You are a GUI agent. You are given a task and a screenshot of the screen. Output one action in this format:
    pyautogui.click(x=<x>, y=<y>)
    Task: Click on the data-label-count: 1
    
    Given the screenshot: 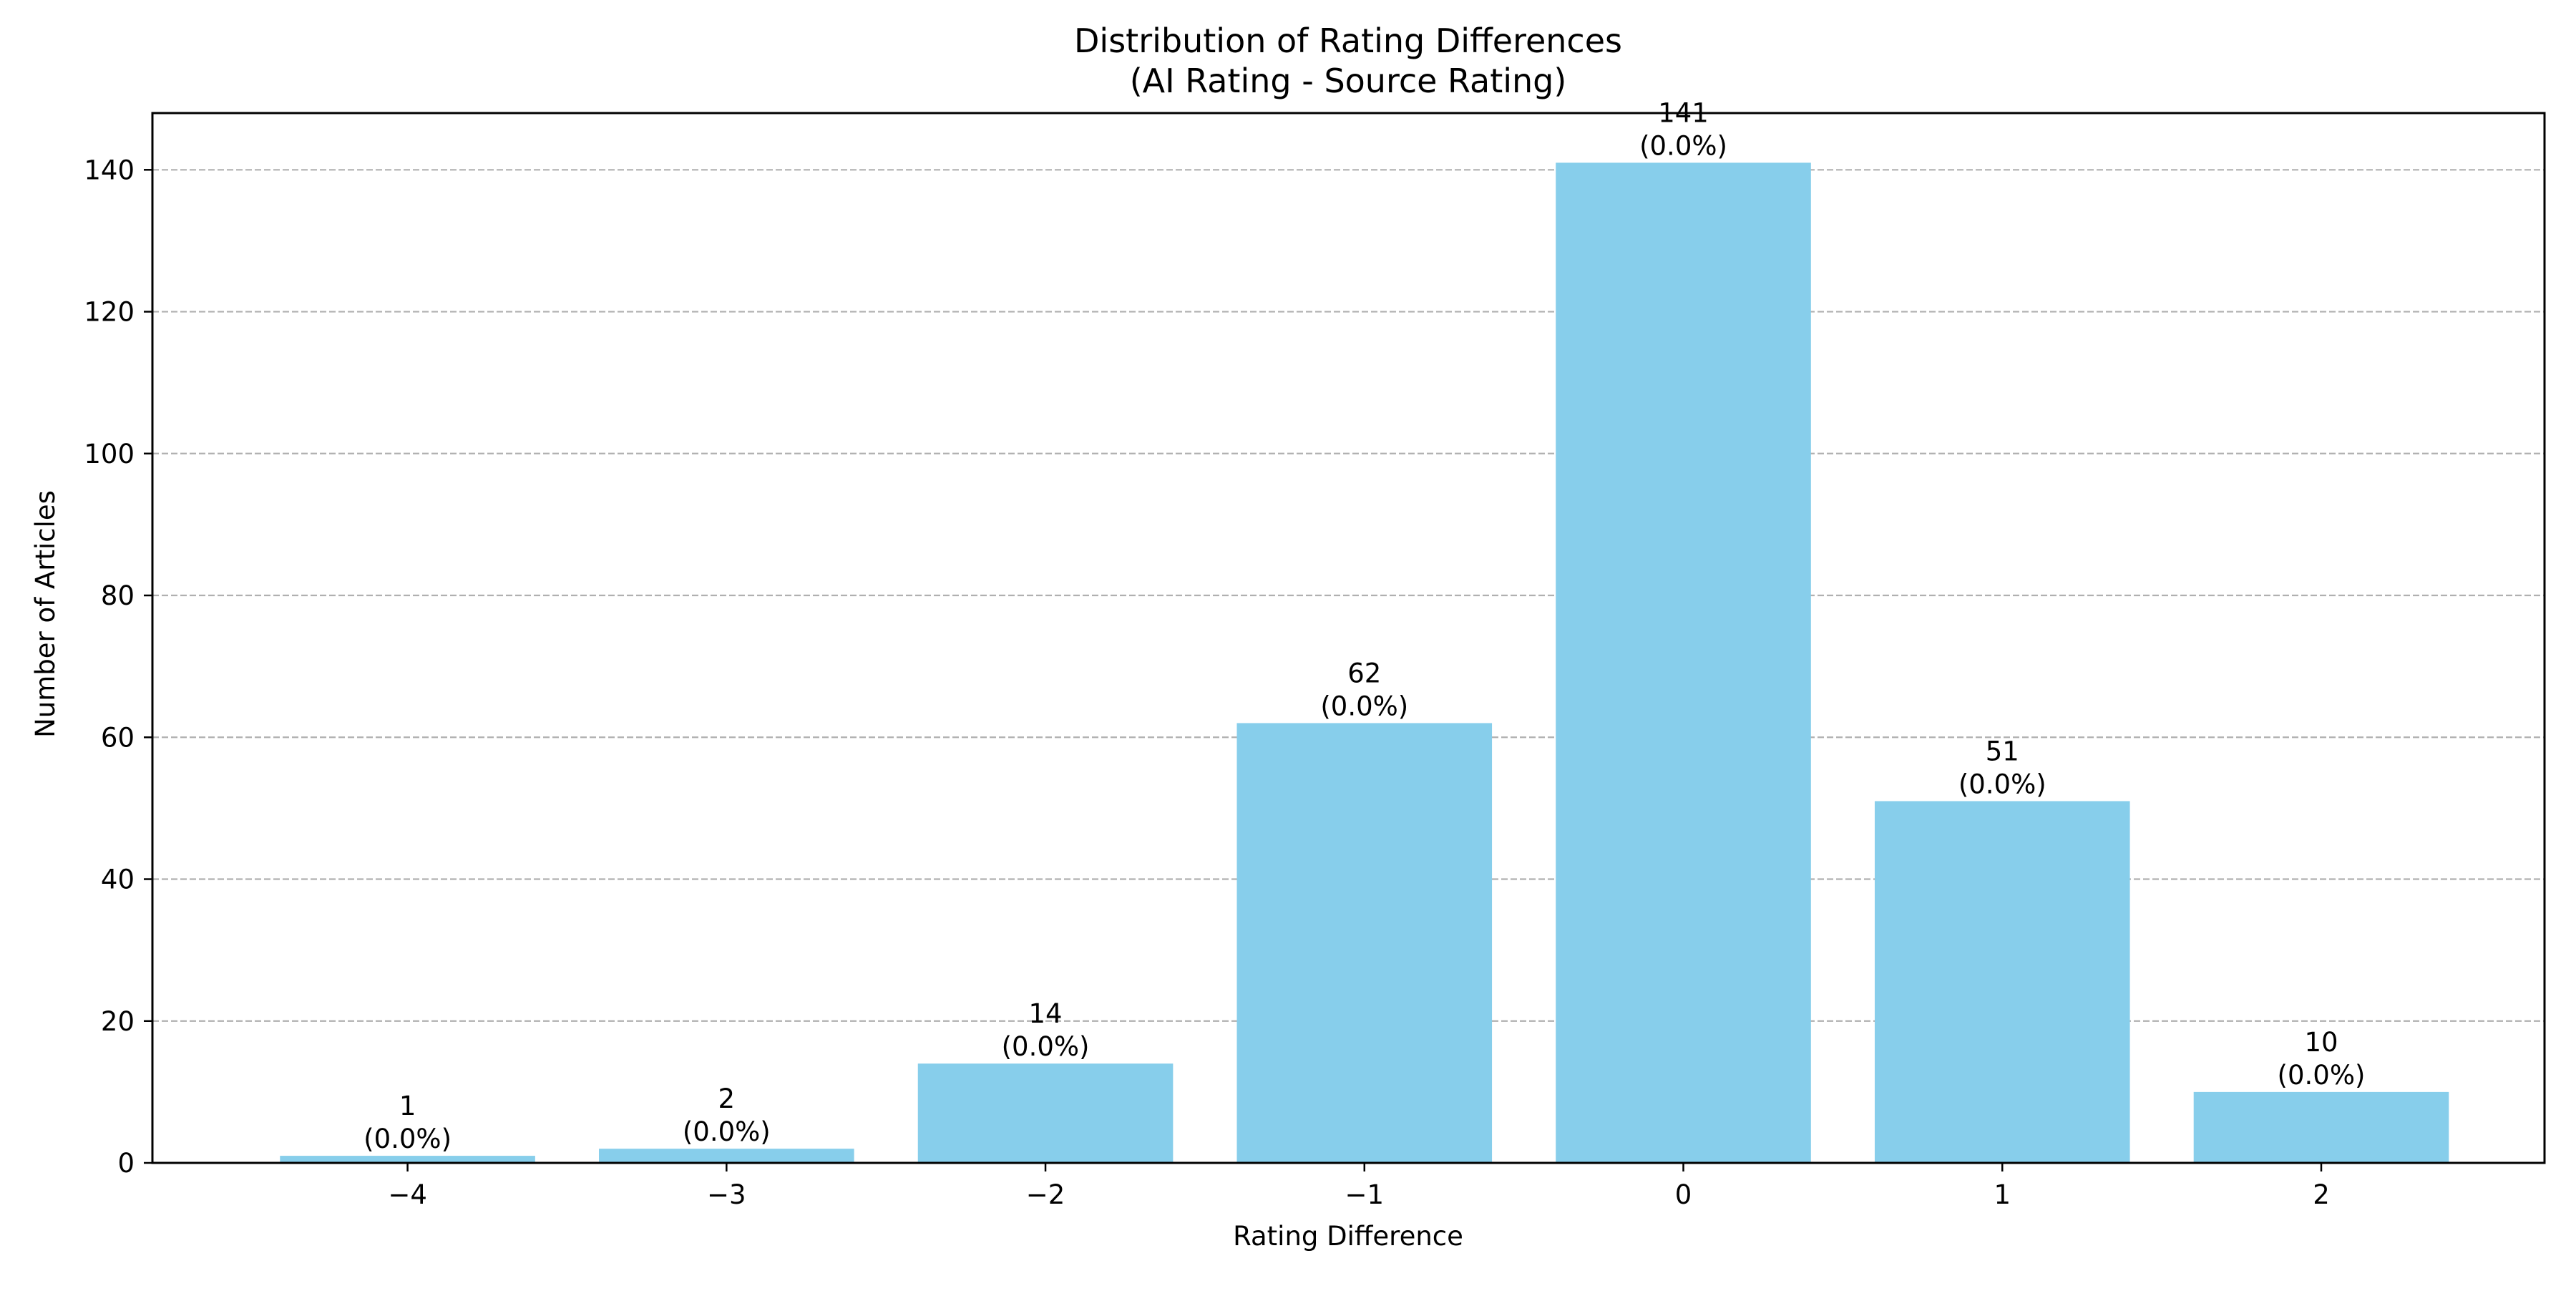 What is the action you would take?
    pyautogui.click(x=407, y=1106)
    